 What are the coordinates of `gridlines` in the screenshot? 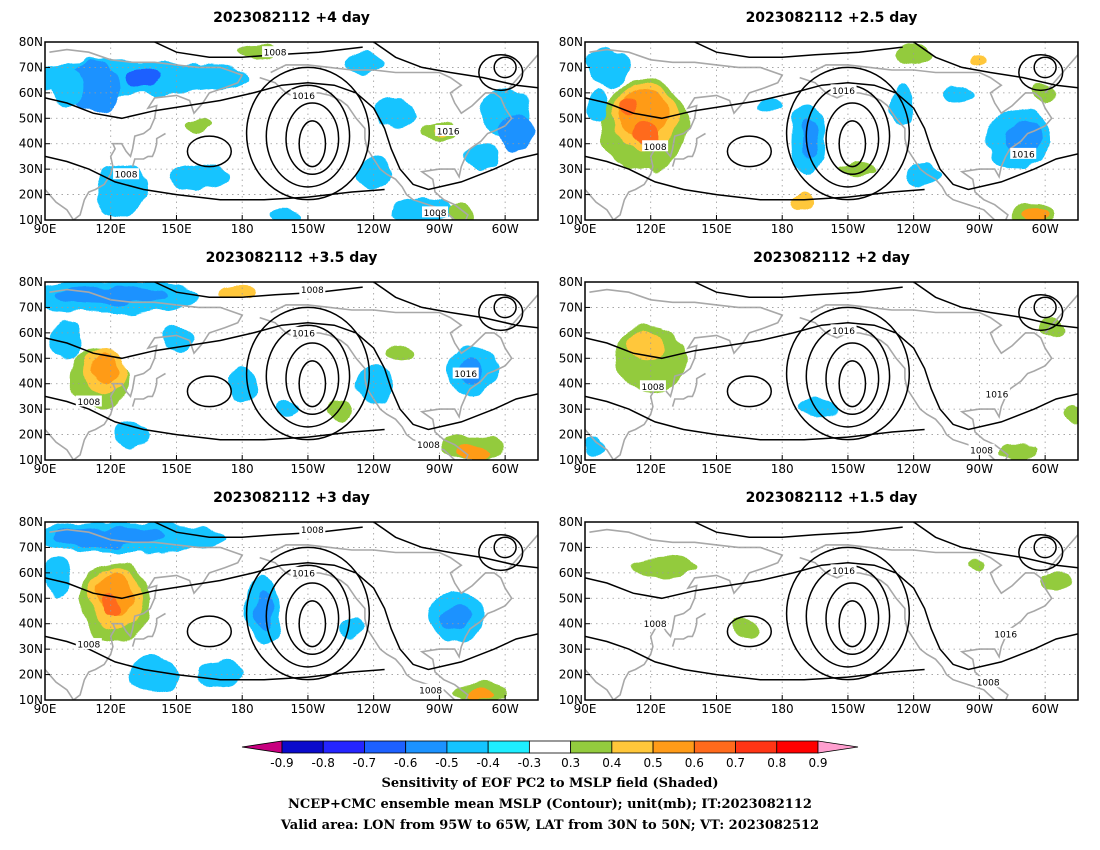 It's located at (831, 371).